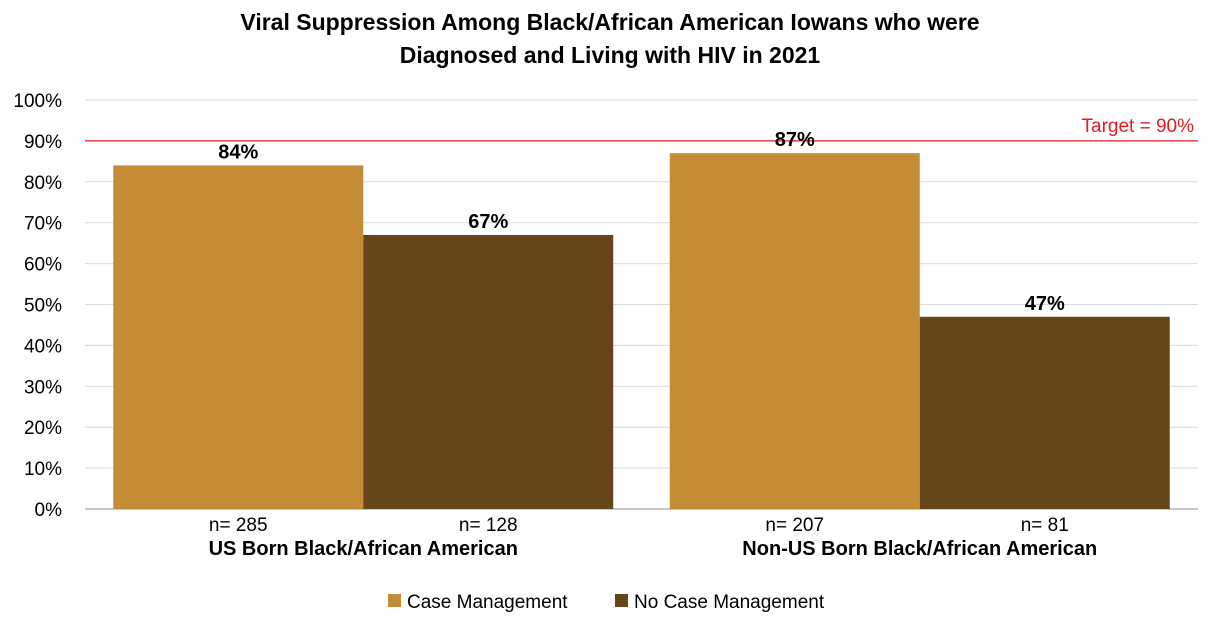 The width and height of the screenshot is (1209, 621). Describe the element at coordinates (43, 346) in the screenshot. I see `y-tick-label: 40%` at that location.